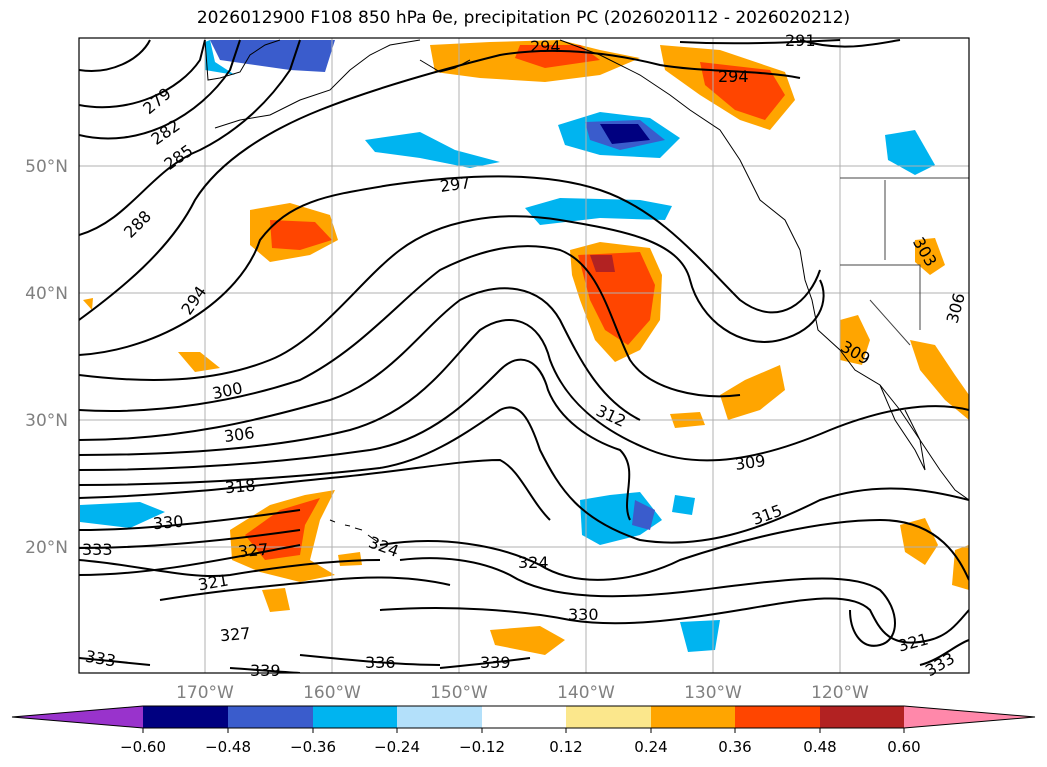  What do you see at coordinates (902, 427) in the screenshot?
I see `coast-baja` at bounding box center [902, 427].